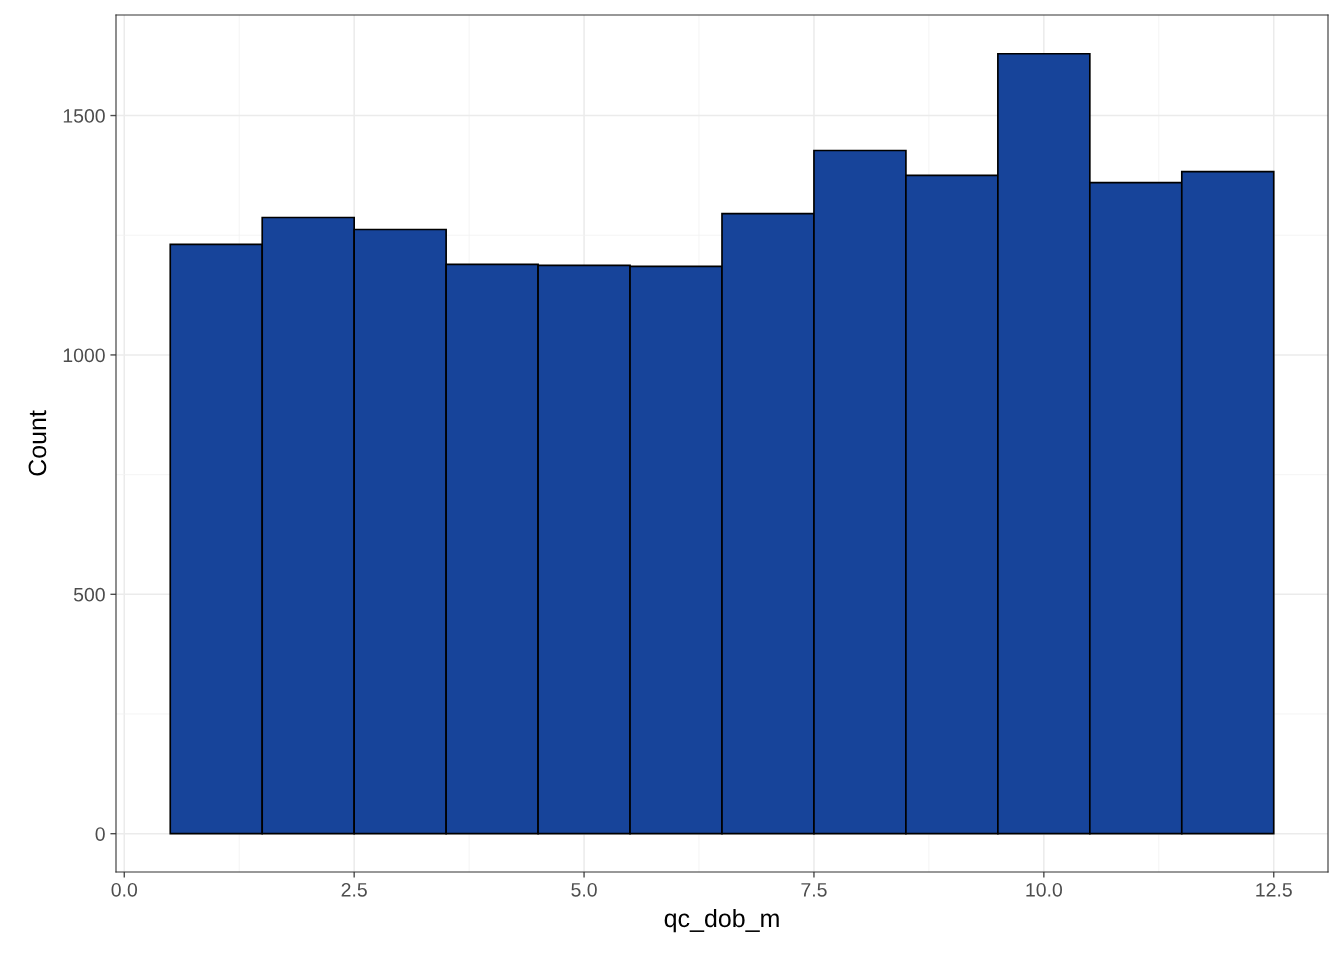  Describe the element at coordinates (100, 834) in the screenshot. I see `y-tick-label: 0` at that location.